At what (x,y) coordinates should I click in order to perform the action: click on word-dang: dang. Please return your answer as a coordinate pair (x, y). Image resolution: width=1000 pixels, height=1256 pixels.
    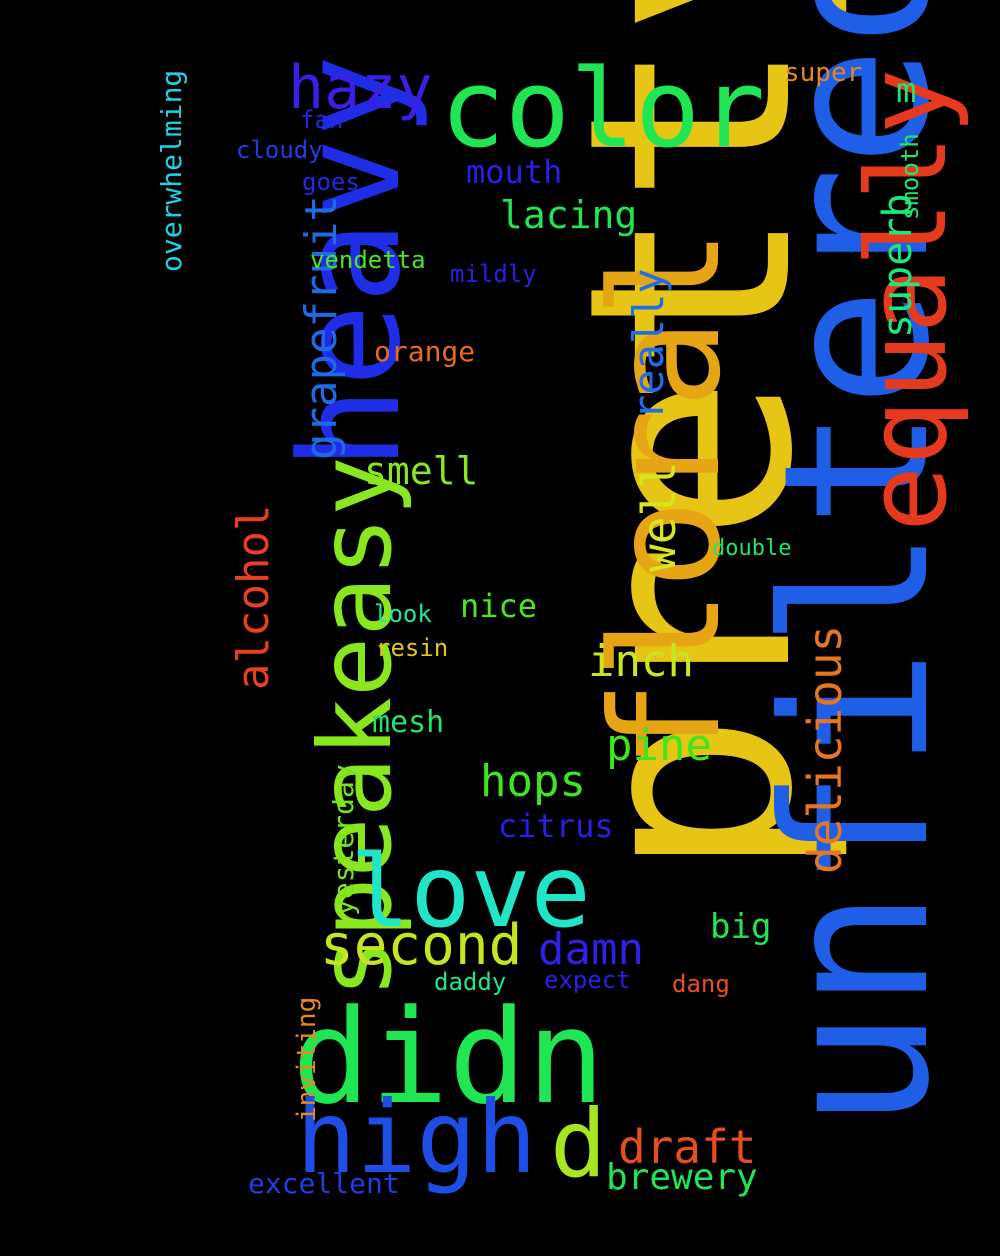
    Looking at the image, I should click on (701, 984).